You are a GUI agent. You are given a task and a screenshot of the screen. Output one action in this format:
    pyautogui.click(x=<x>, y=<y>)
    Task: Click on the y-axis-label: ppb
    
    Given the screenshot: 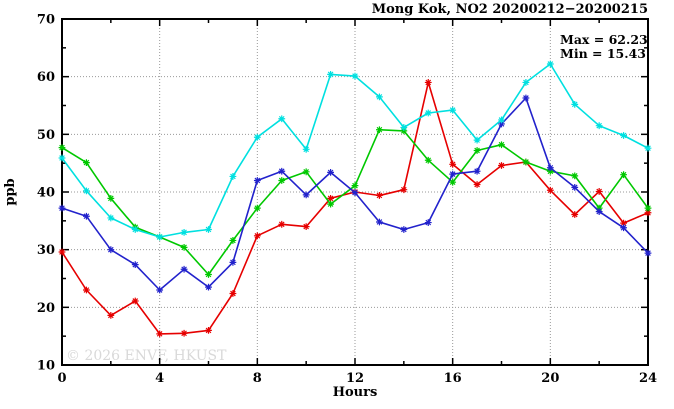 What is the action you would take?
    pyautogui.click(x=10, y=191)
    